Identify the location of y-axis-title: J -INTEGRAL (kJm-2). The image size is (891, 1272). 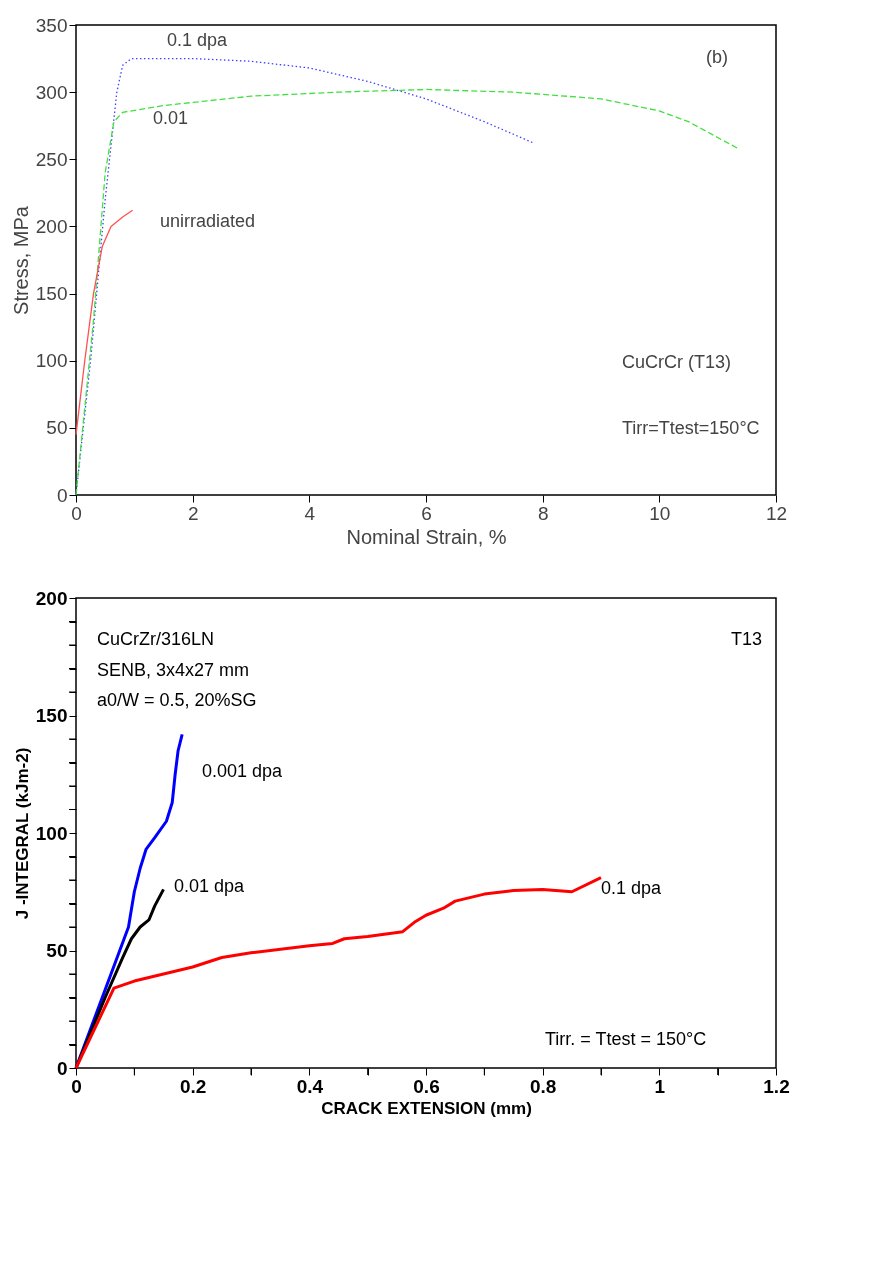
(22, 833).